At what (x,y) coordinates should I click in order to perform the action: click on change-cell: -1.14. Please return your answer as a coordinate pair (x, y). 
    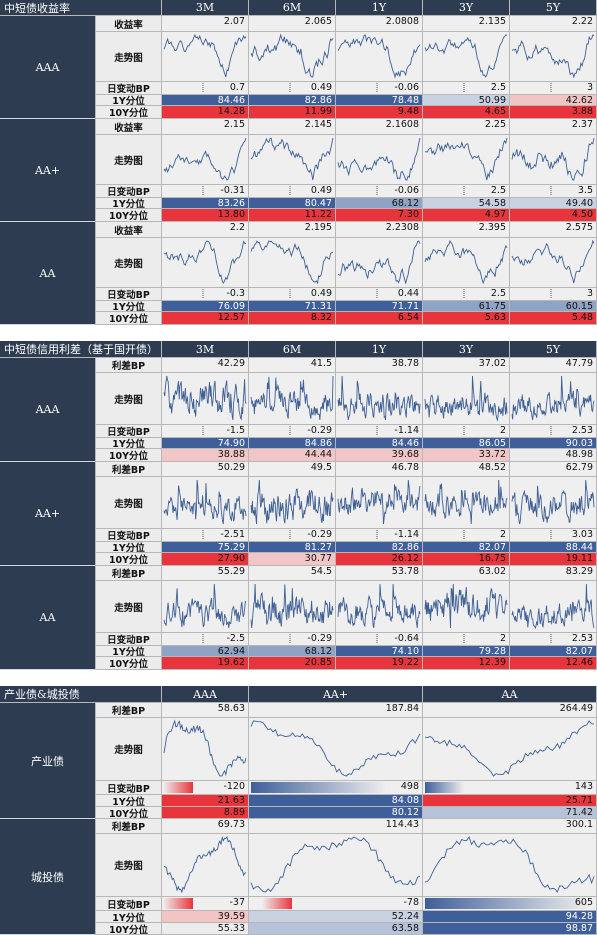
    Looking at the image, I should click on (379, 535).